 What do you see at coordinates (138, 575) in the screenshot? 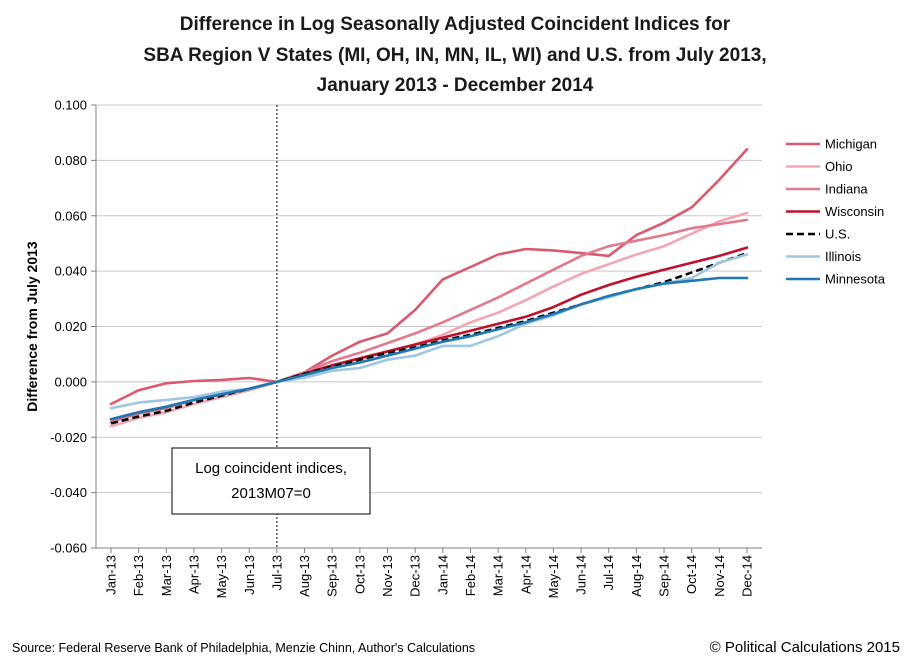
I see `x-tick-label: Feb-13` at bounding box center [138, 575].